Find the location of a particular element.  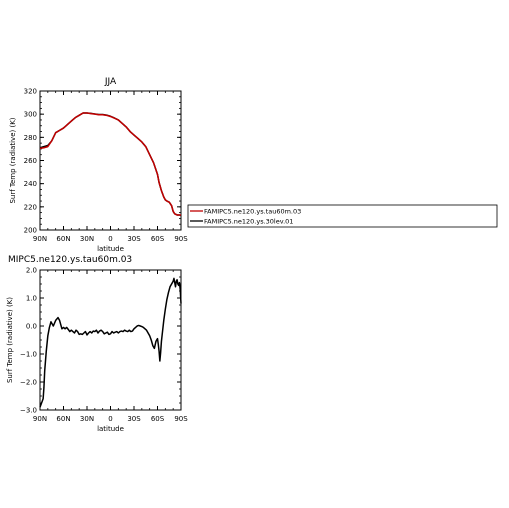

y-tick-label: 240 is located at coordinates (30, 184).